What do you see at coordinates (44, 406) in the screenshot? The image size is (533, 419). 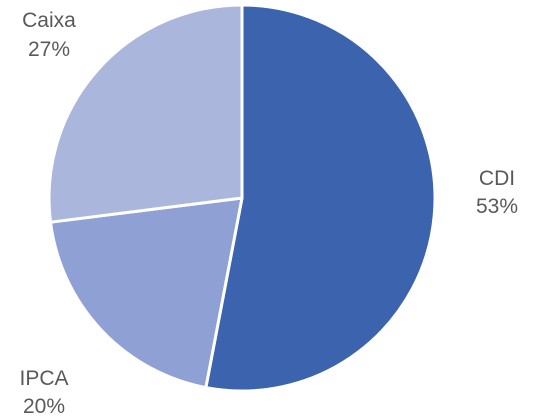 I see `slice-value-ipca: 20%` at bounding box center [44, 406].